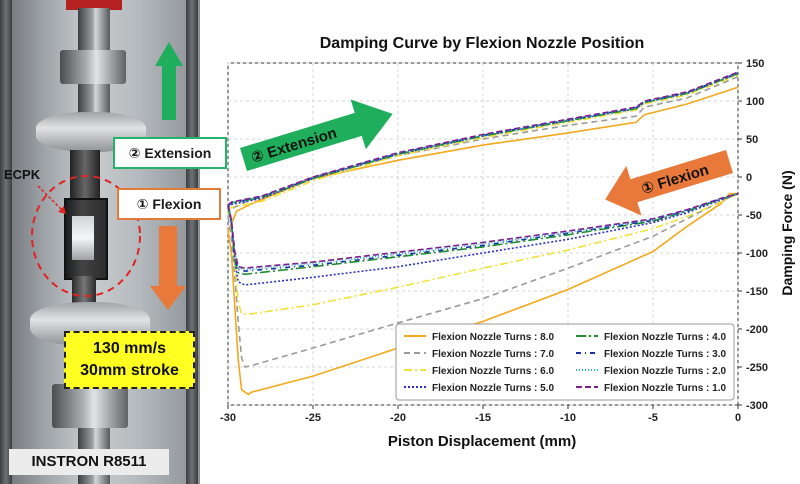  I want to click on test-speed-box: 130 mm/s 30mm stroke, so click(129, 360).